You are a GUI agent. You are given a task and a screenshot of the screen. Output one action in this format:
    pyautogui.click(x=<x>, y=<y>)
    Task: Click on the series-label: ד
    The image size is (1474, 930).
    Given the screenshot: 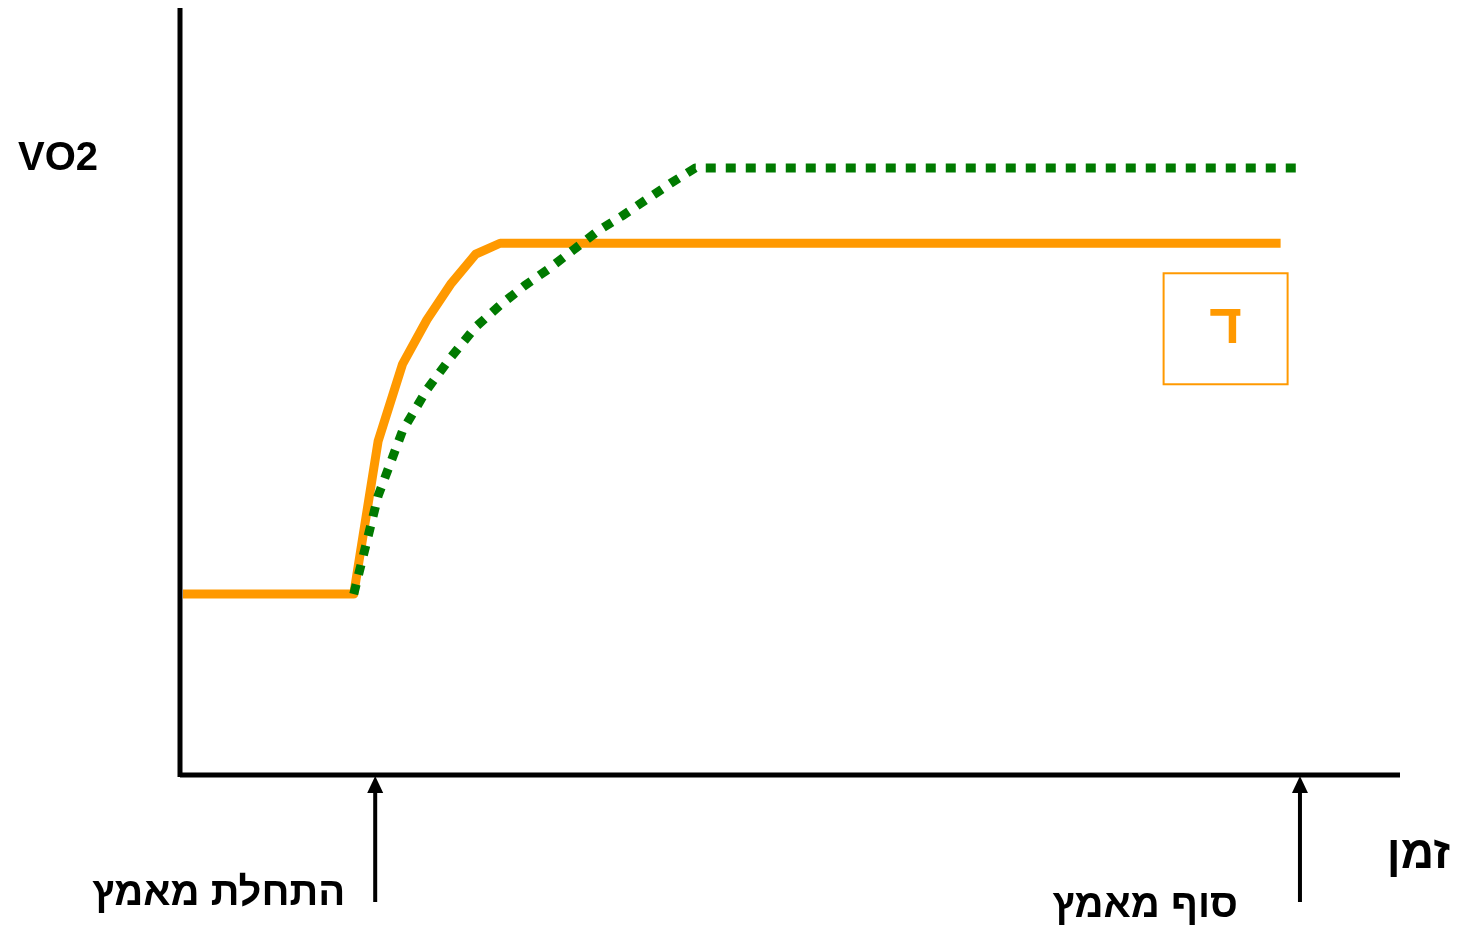 What is the action you would take?
    pyautogui.click(x=1225, y=324)
    